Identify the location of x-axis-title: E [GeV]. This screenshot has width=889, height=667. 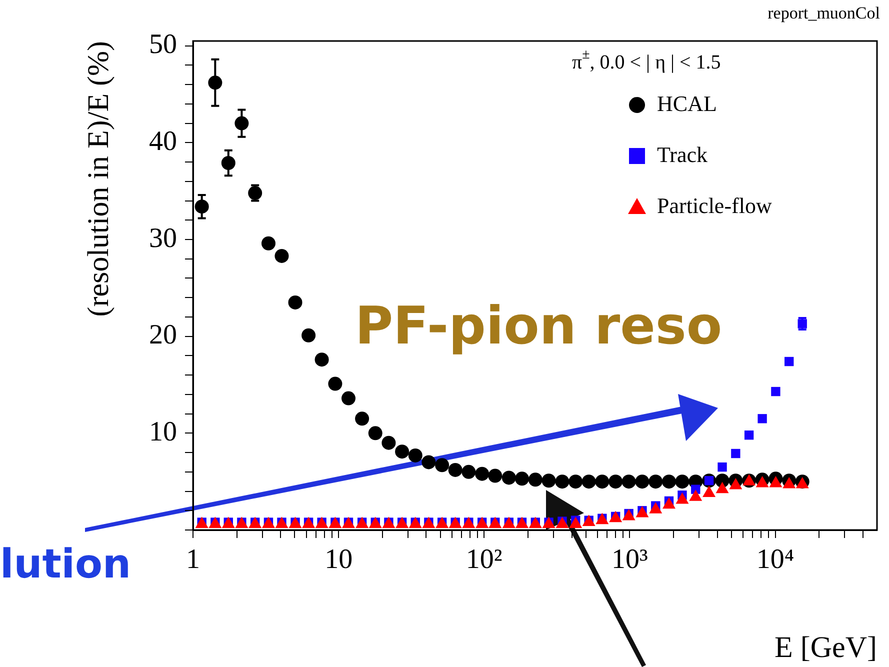
(825, 647).